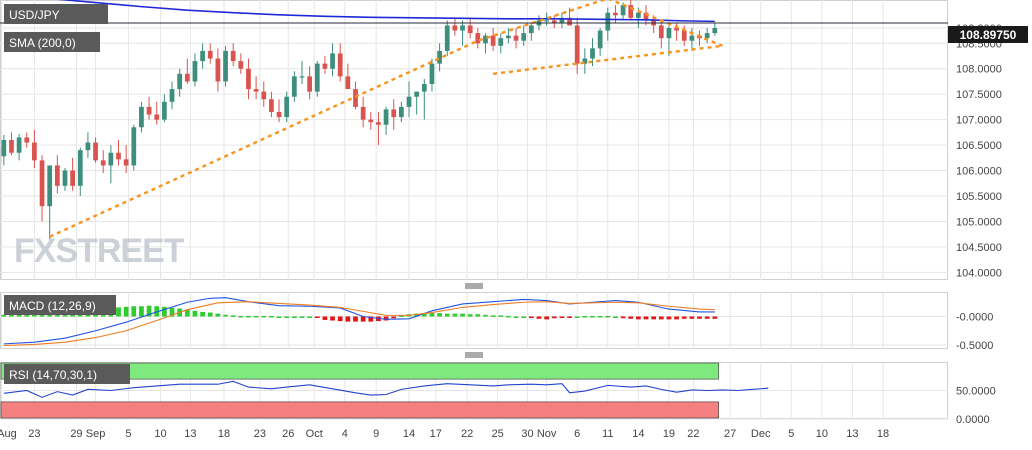 Image resolution: width=1032 pixels, height=450 pixels. I want to click on x-tick-label: 5, so click(128, 434).